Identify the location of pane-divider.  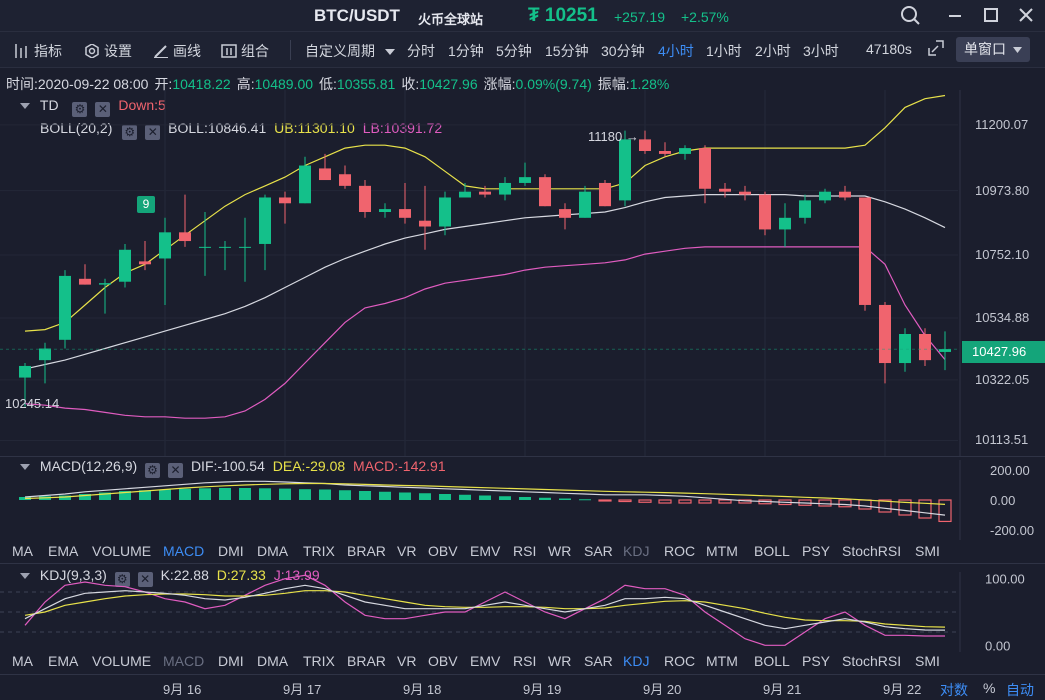
(522, 456).